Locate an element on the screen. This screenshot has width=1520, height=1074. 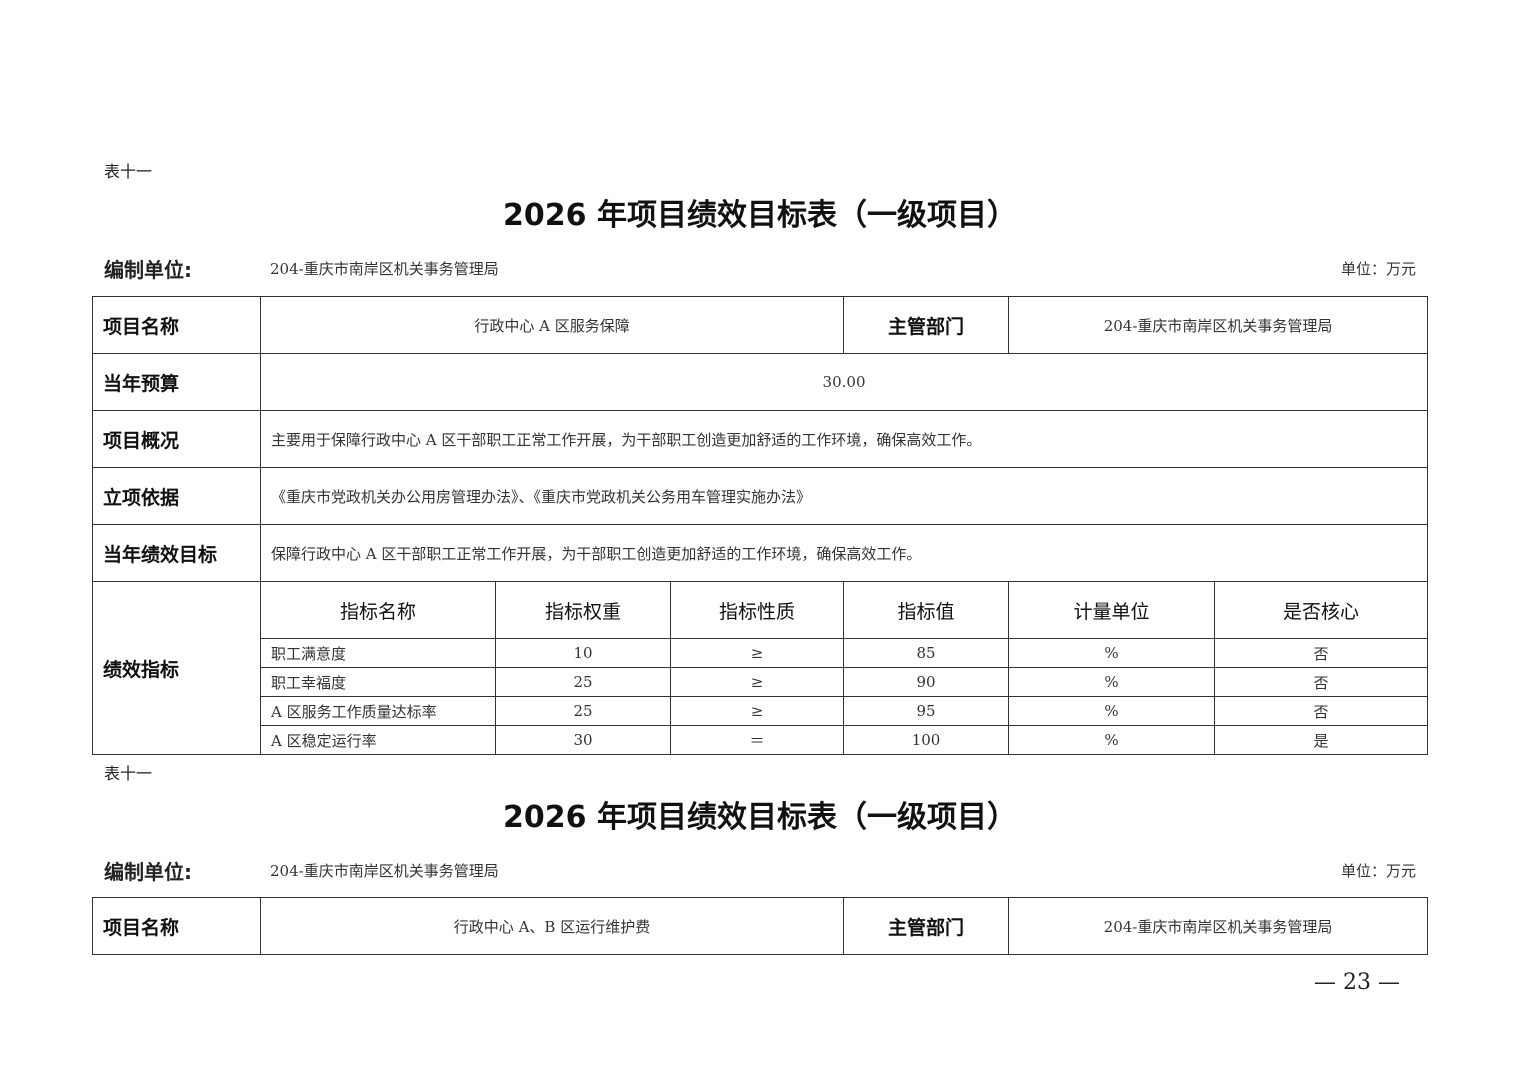
table-row: 项目名称 行政中心 A 区服务保障 主管部门 204-重庆市南岸区机关事务管理局 is located at coordinates (760, 325).